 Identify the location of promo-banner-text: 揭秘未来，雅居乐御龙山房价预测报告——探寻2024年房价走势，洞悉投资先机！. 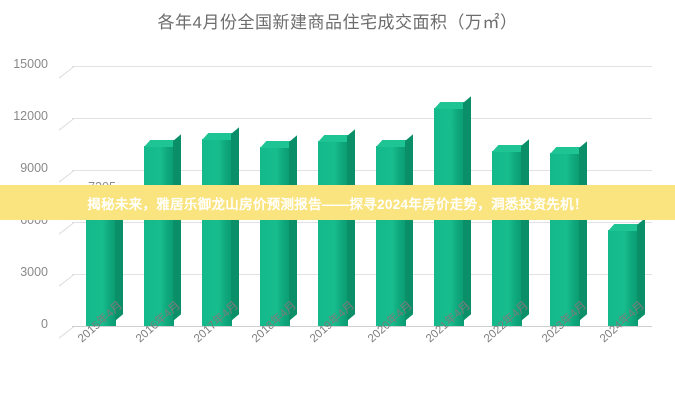
(337, 204).